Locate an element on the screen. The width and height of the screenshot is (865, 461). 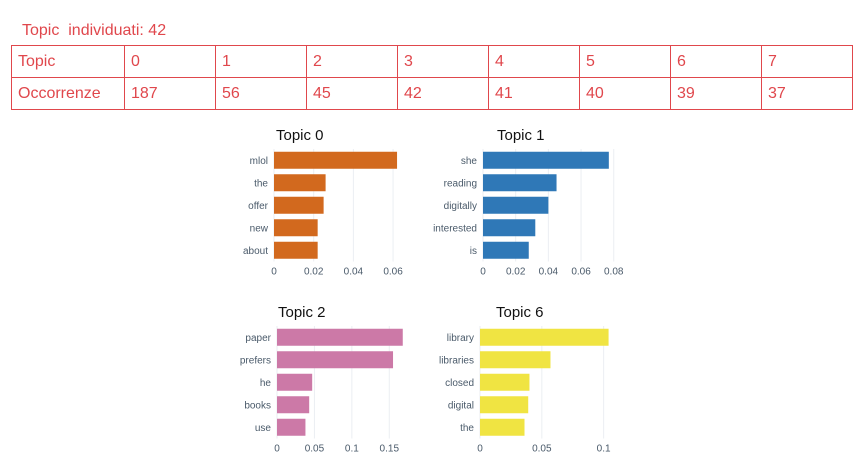
chart-title: Topic 1 is located at coordinates (521, 135).